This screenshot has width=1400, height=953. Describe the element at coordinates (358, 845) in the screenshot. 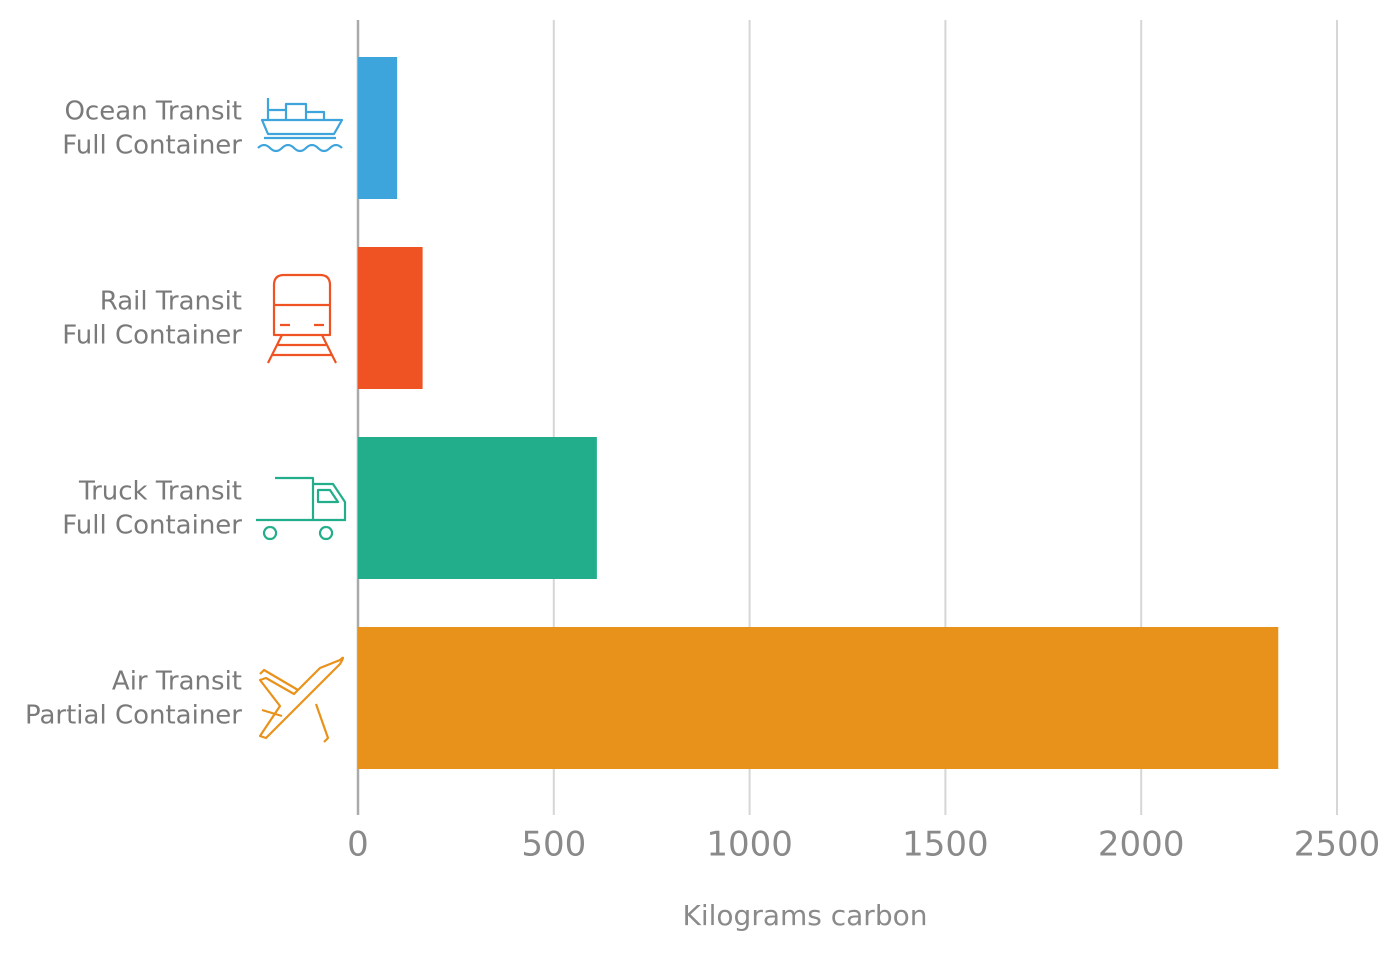

I see `x-tick-label: 0` at that location.